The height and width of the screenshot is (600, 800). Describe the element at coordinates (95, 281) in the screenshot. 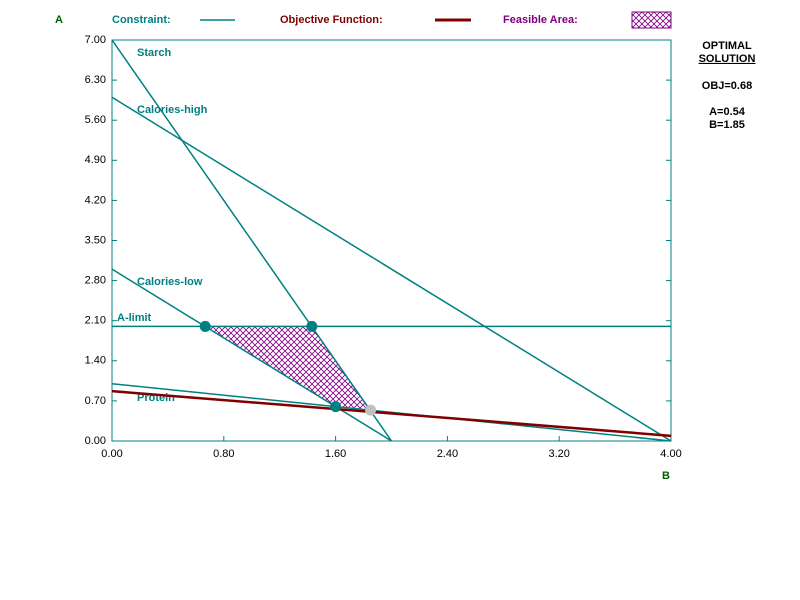

I see `y-tick-label: 2.80` at that location.